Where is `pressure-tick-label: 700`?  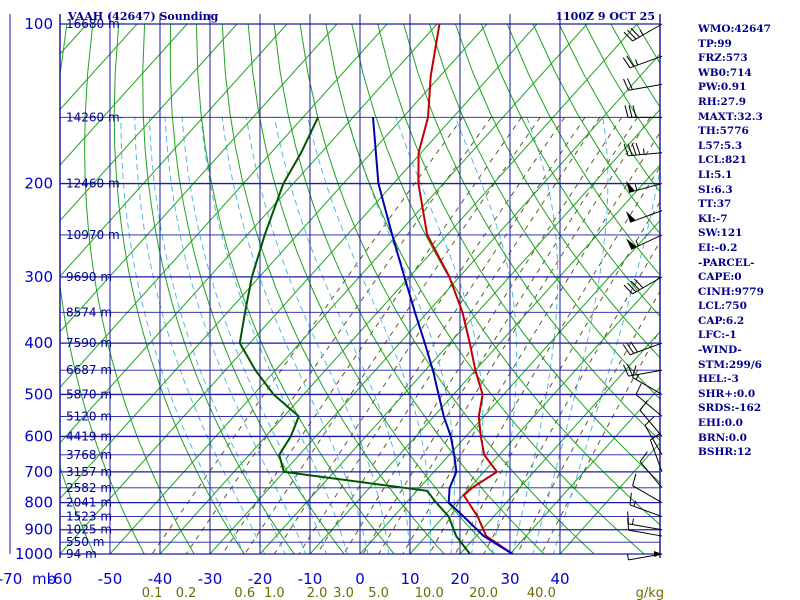 pressure-tick-label: 700 is located at coordinates (38, 472).